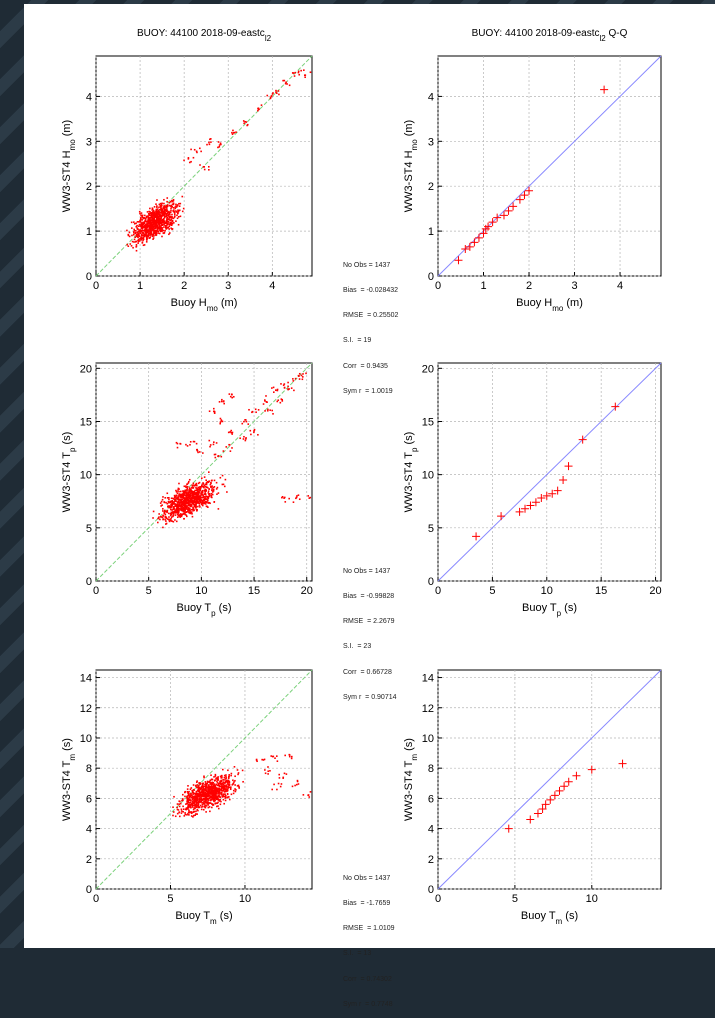 Image resolution: width=715 pixels, height=1018 pixels. Describe the element at coordinates (488, 226) in the screenshot. I see `qq-point` at that location.